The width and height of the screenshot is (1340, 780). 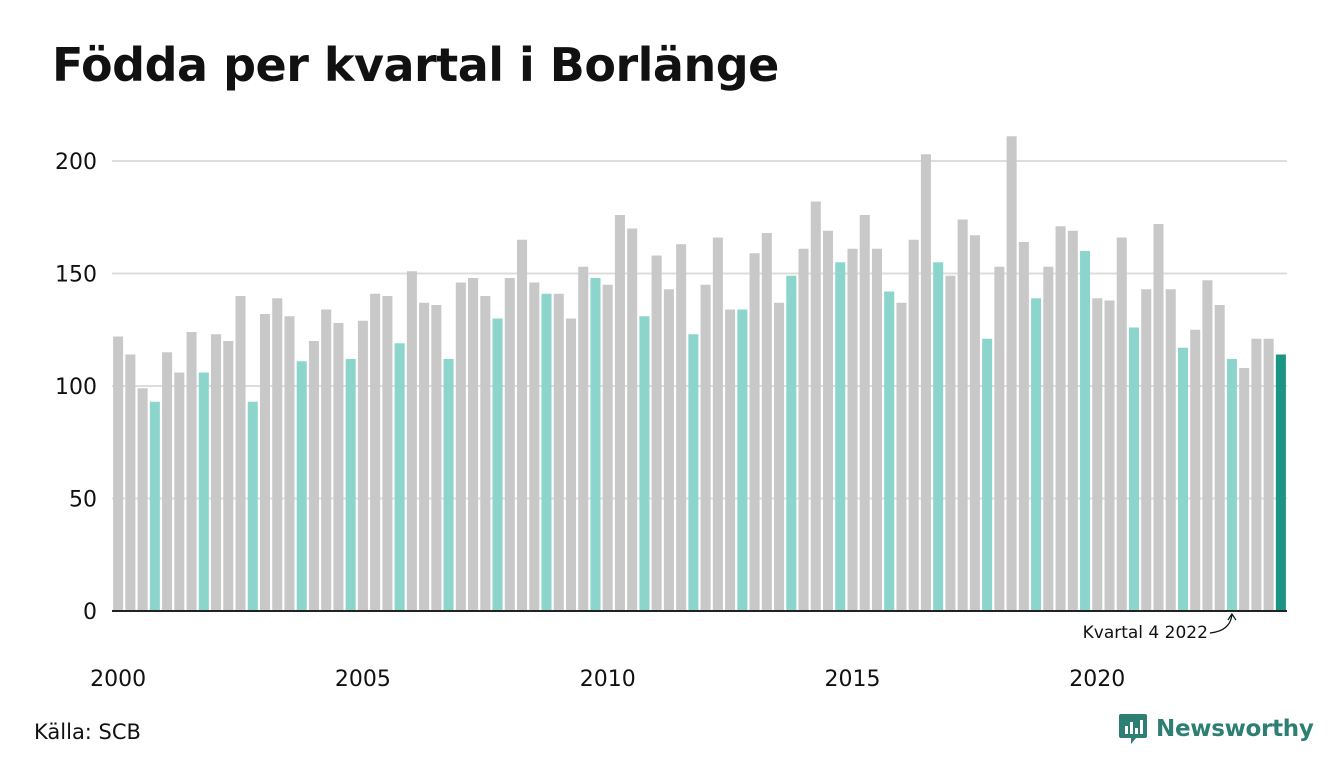 I want to click on x-tick-label: 2000, so click(x=118, y=679).